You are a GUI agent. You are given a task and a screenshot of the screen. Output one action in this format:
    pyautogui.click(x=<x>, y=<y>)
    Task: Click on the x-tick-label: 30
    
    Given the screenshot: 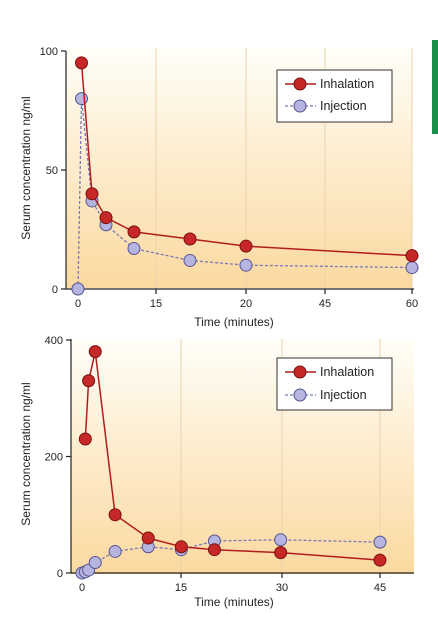 What is the action you would take?
    pyautogui.click(x=282, y=588)
    